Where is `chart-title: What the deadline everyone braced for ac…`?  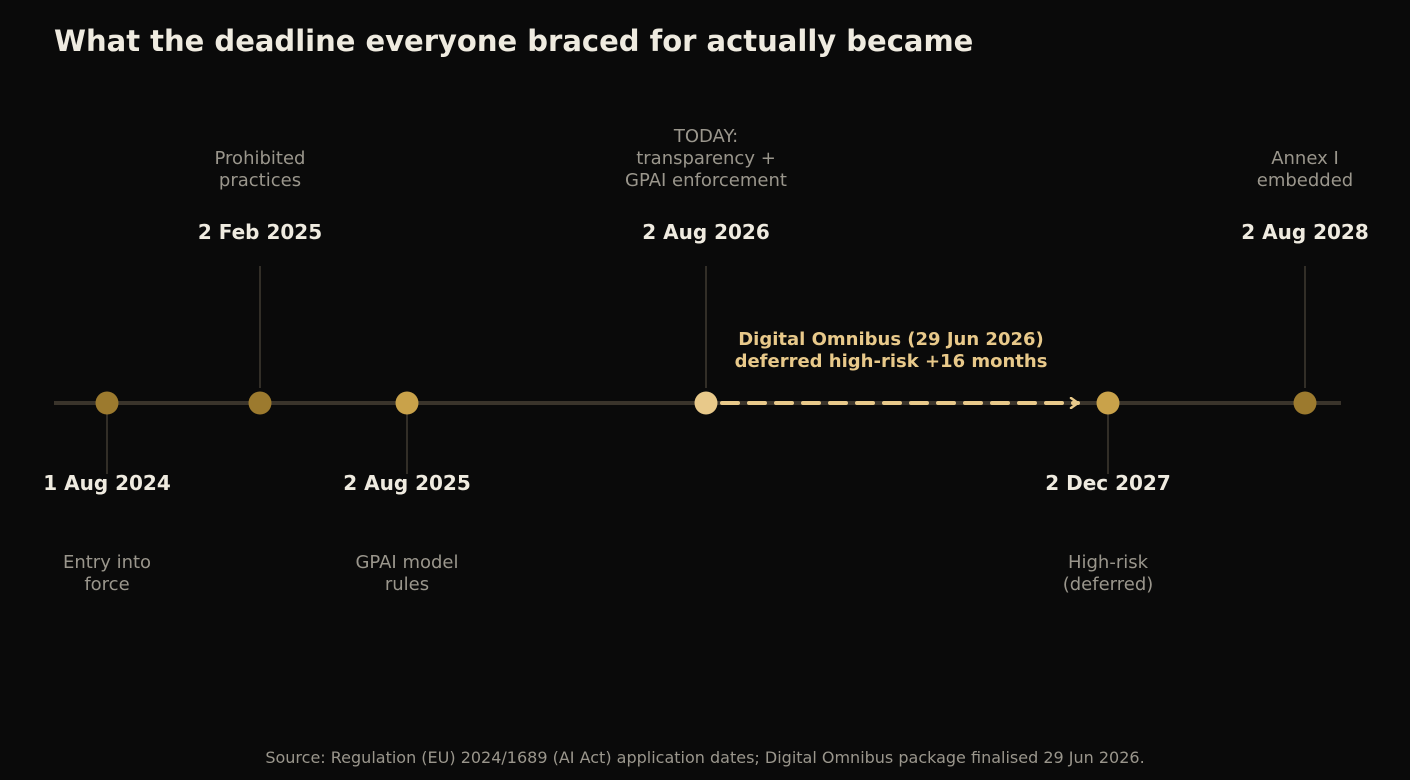
chart-title: What the deadline everyone braced for ac… is located at coordinates (514, 41).